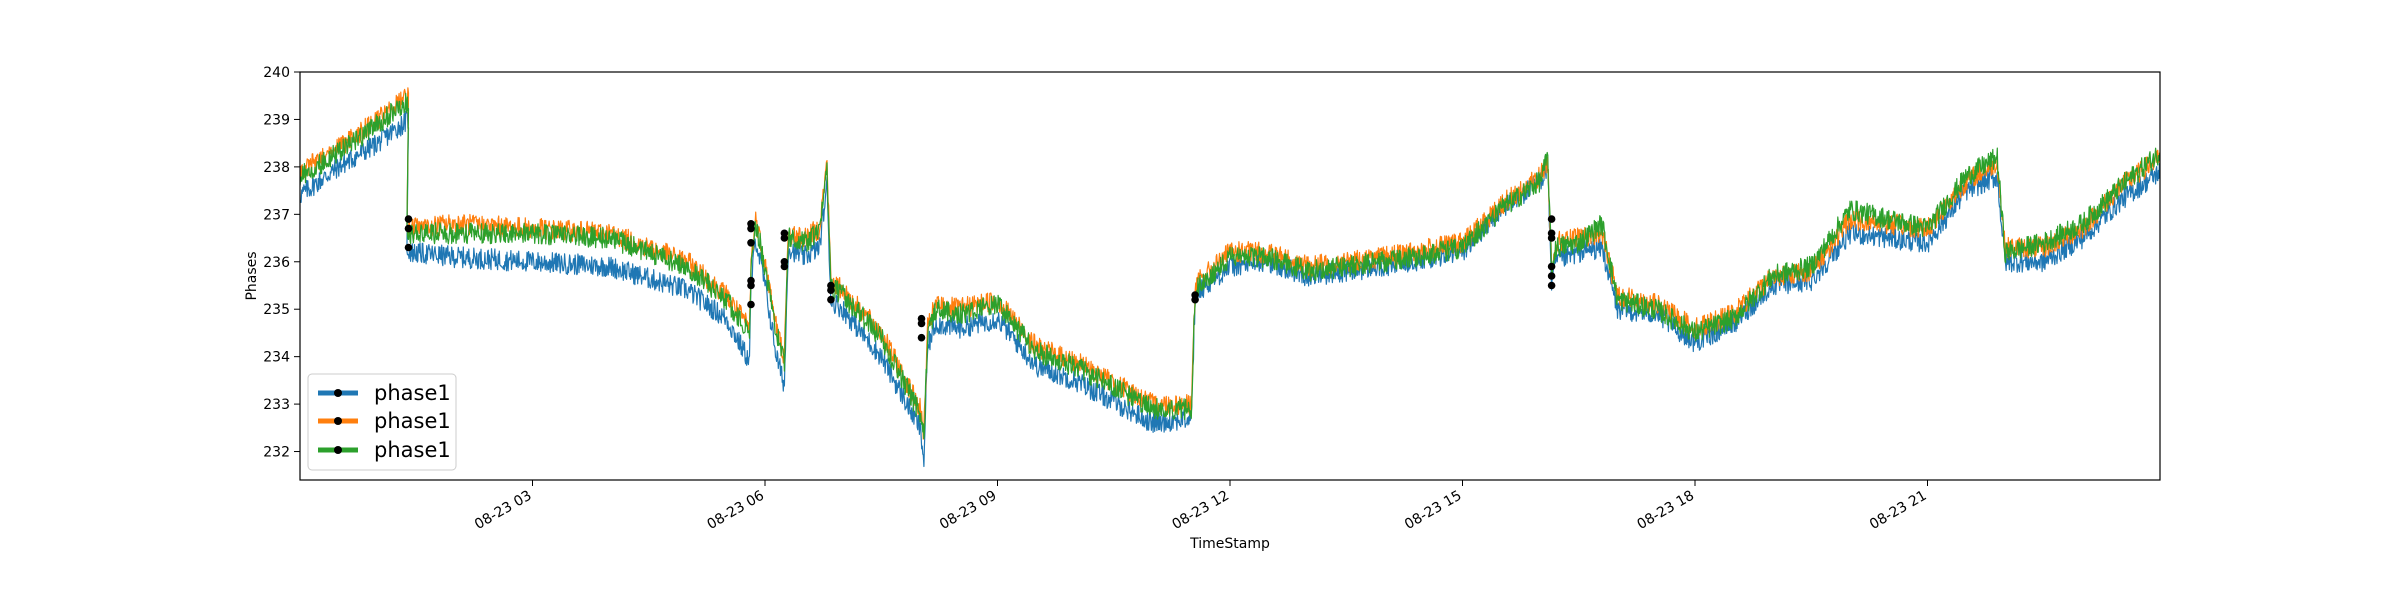 The width and height of the screenshot is (2400, 600). I want to click on y-tick-label: 238, so click(276, 168).